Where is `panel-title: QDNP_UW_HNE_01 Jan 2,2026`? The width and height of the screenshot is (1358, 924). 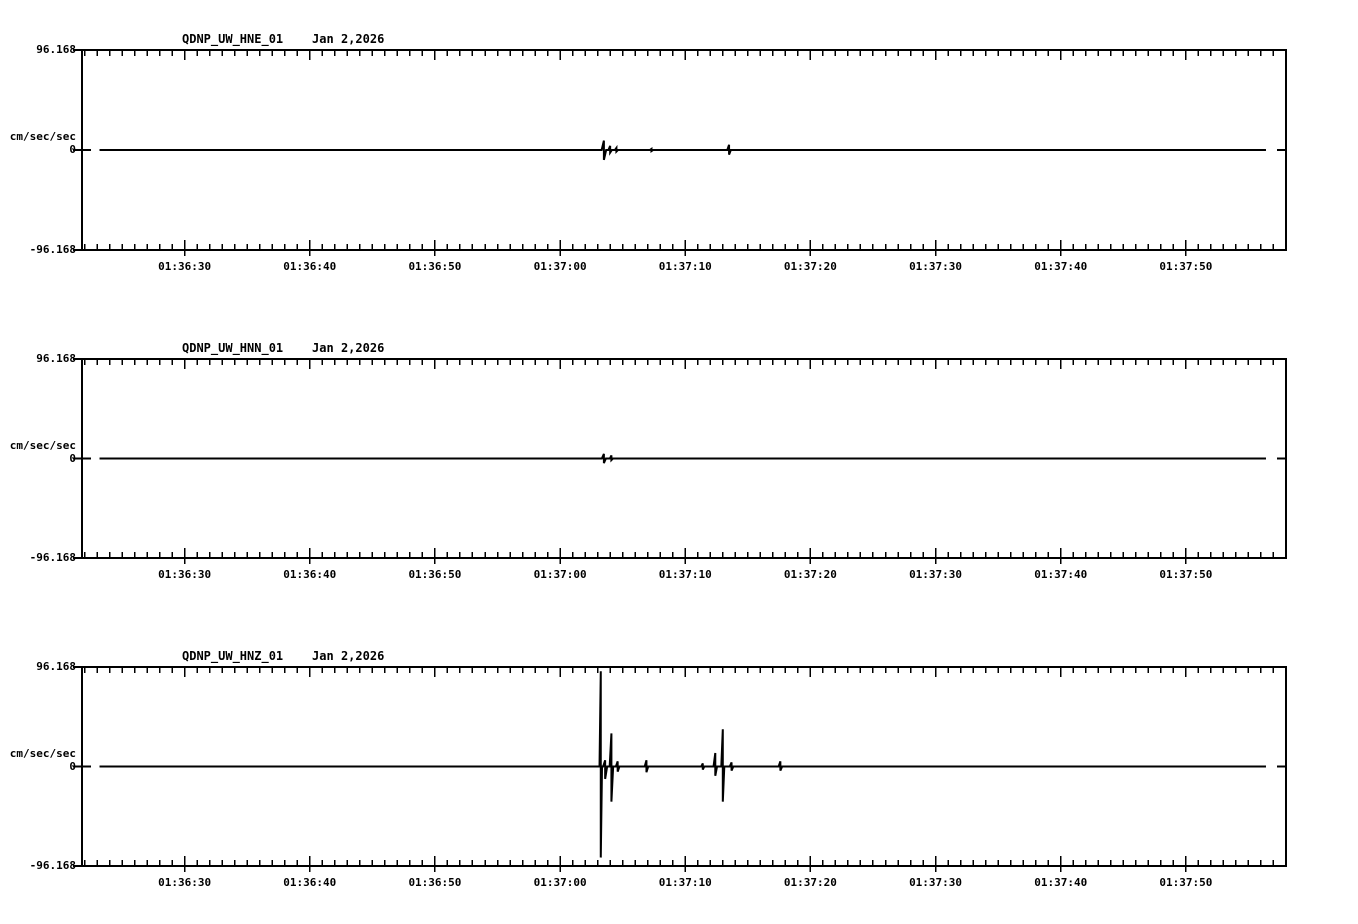 panel-title: QDNP_UW_HNE_01 Jan 2,2026 is located at coordinates (283, 39).